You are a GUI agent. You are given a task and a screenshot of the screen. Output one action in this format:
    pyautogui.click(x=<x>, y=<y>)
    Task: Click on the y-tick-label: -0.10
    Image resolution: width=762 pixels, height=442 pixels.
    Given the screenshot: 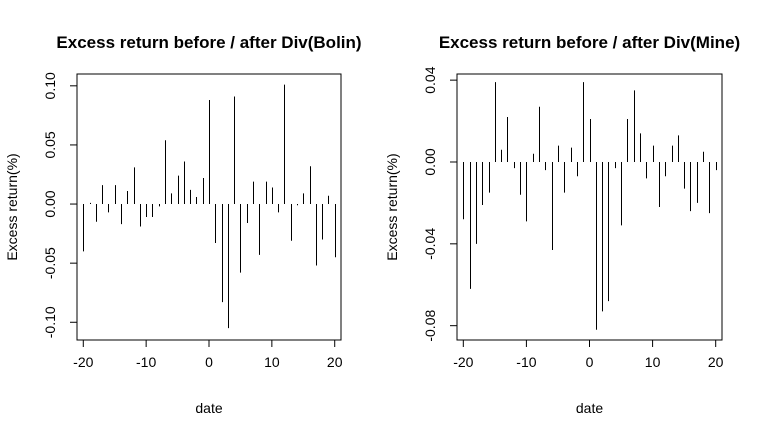 What is the action you would take?
    pyautogui.click(x=50, y=322)
    